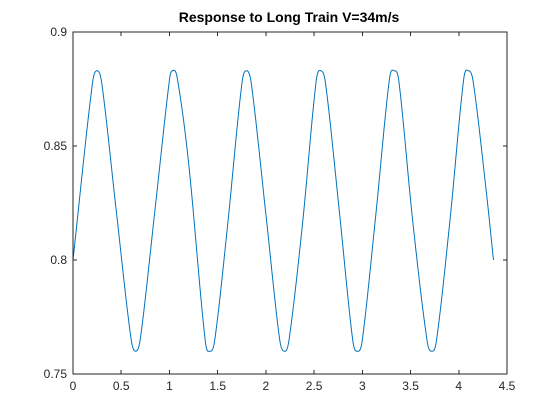  I want to click on x-tick-label: 0.5, so click(121, 386).